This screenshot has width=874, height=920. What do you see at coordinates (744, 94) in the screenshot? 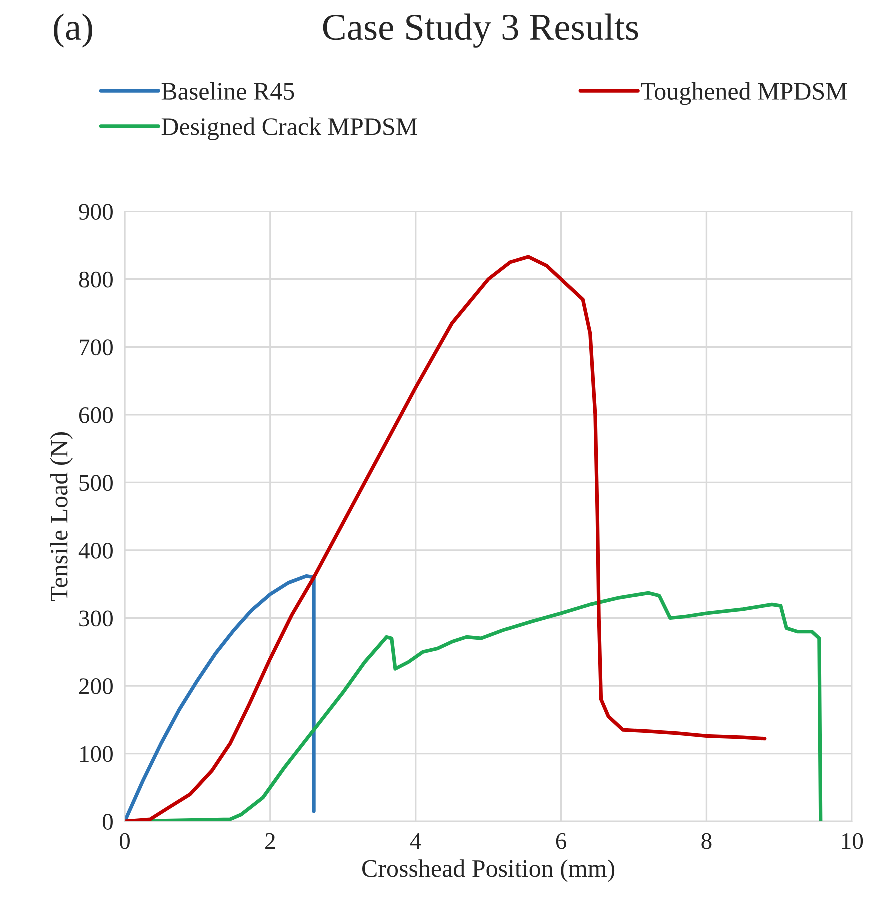
I see `legend-label: Toughened MPDSM` at bounding box center [744, 94].